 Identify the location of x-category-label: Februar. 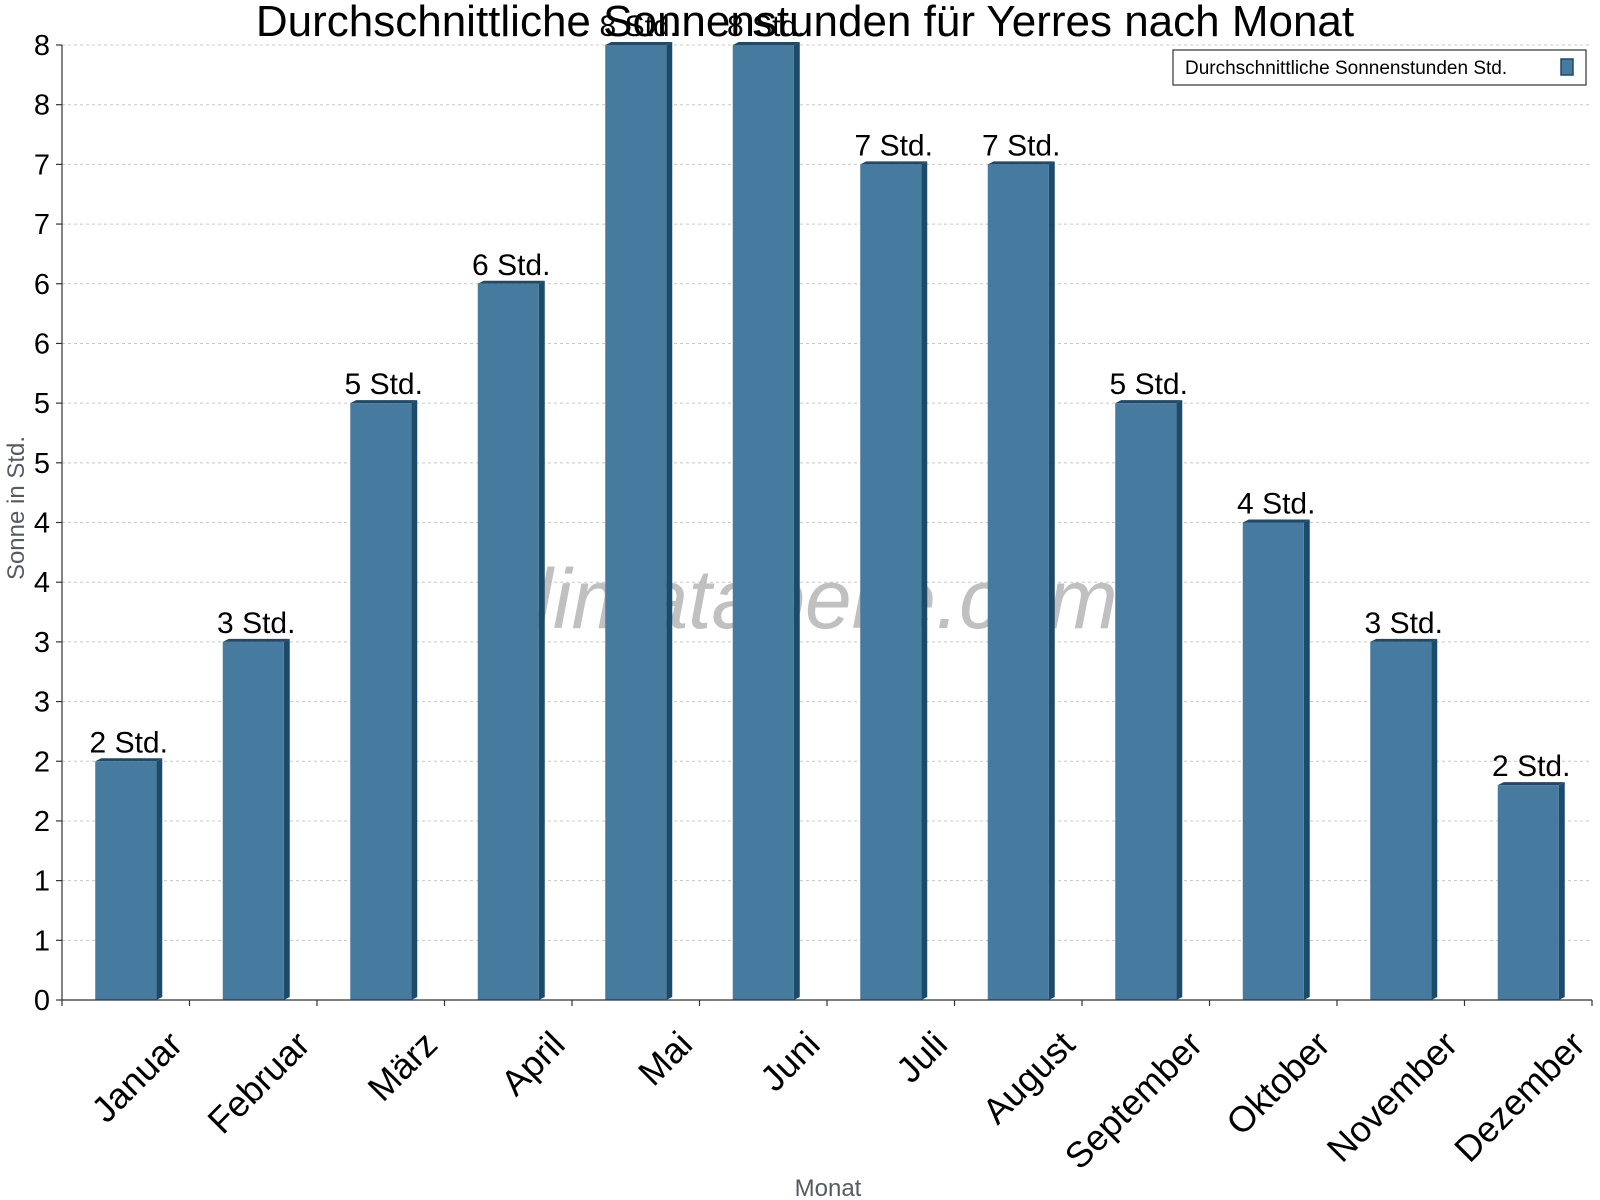
(258, 1082).